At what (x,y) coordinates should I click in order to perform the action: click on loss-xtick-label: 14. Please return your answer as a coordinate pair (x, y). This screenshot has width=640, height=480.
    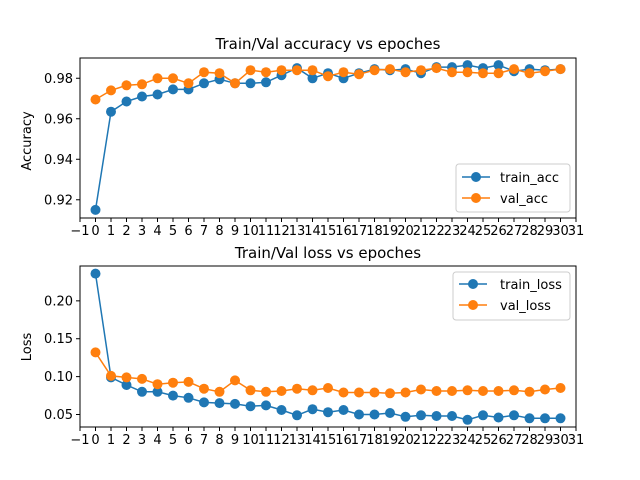
    Looking at the image, I should click on (312, 440).